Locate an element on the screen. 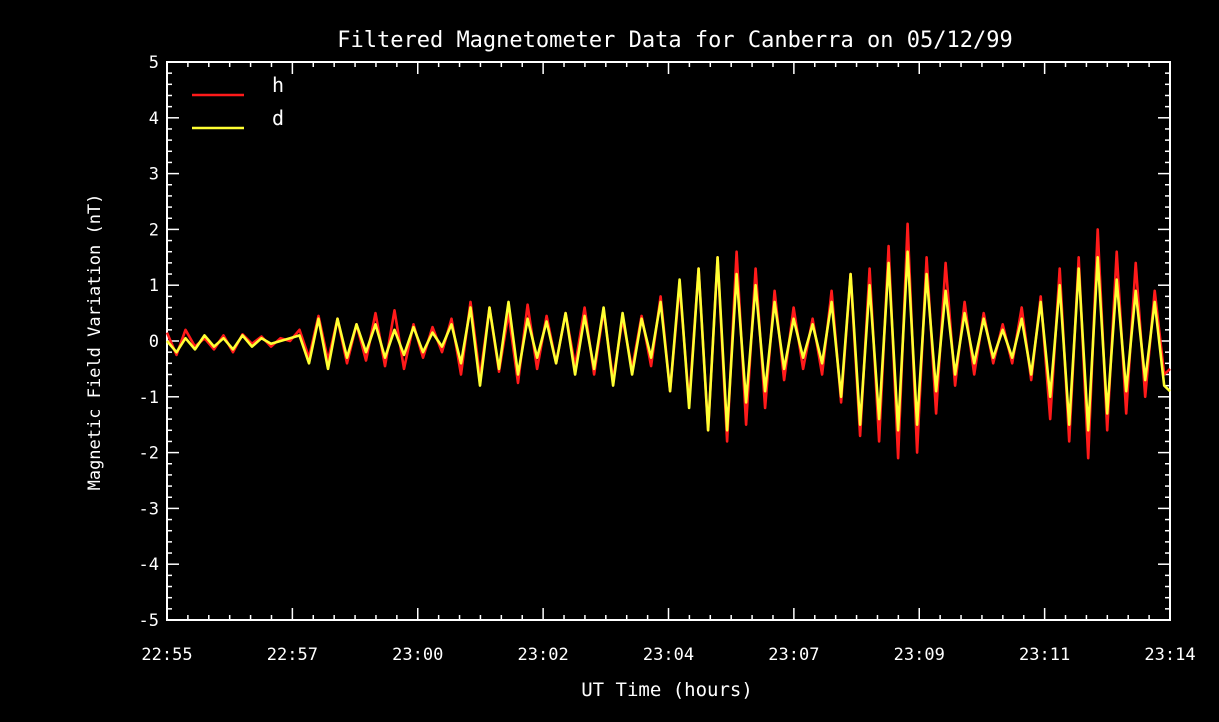 This screenshot has width=1219, height=722. y-tick-label: 3 is located at coordinates (154, 175).